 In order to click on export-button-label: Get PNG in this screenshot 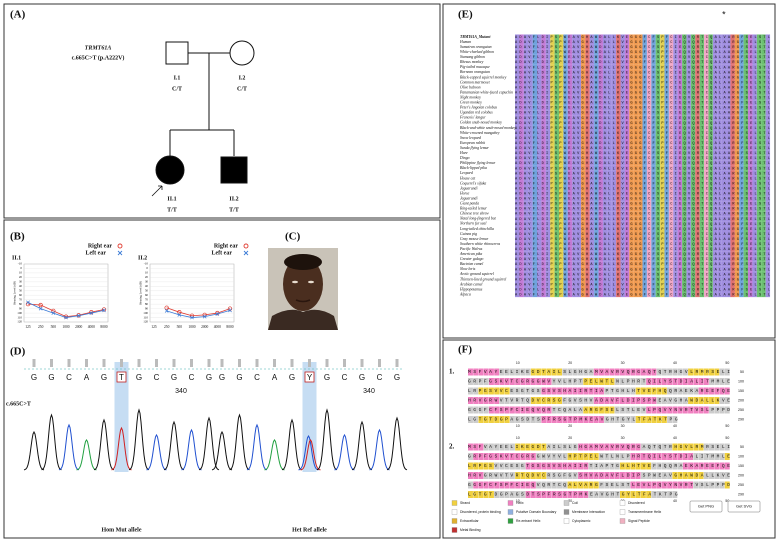, I will do `click(706, 506)`.